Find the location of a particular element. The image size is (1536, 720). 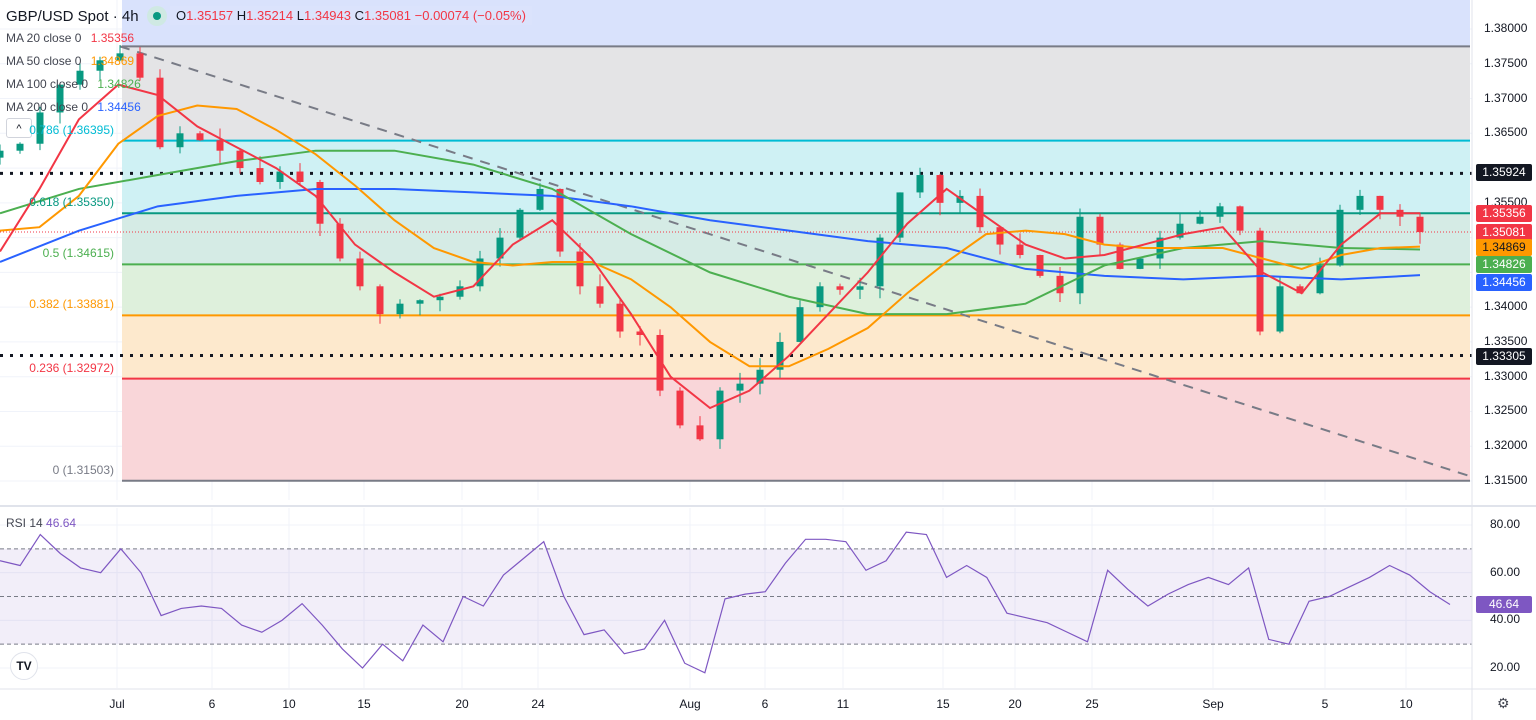

time-axis-label: 11 is located at coordinates (843, 704).